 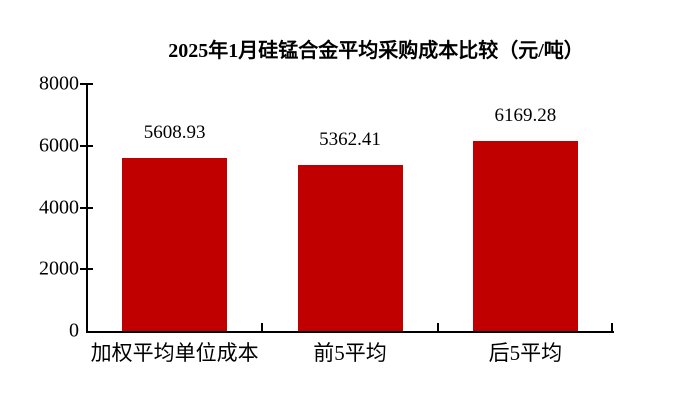 What do you see at coordinates (350, 140) in the screenshot?
I see `bar-value-label: 5362.41` at bounding box center [350, 140].